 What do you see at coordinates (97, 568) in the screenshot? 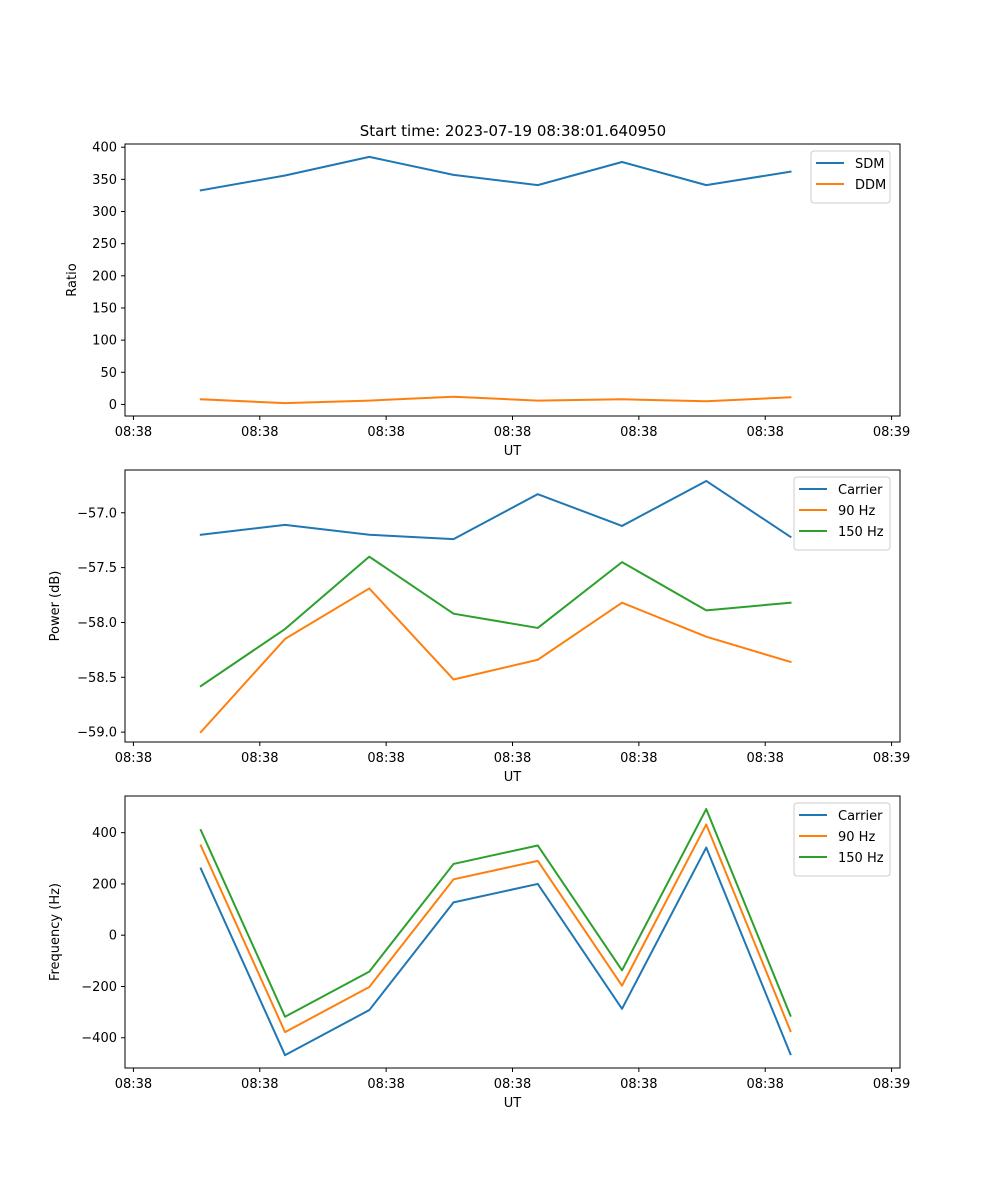
I see `y-tick-label: −57.5` at bounding box center [97, 568].